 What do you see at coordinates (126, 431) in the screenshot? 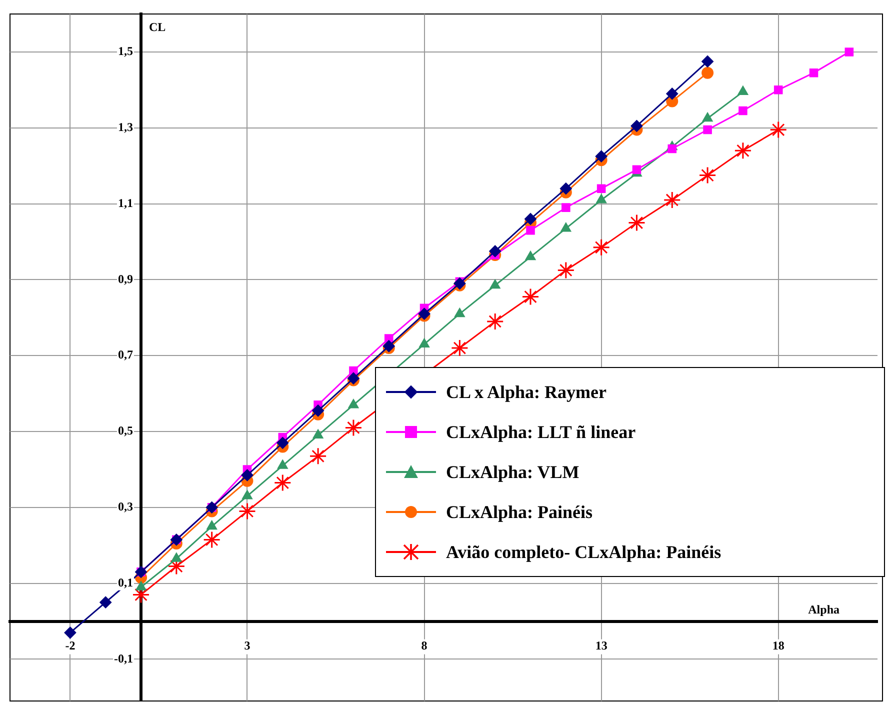
I see `y-tick-label: 0,5` at bounding box center [126, 431].